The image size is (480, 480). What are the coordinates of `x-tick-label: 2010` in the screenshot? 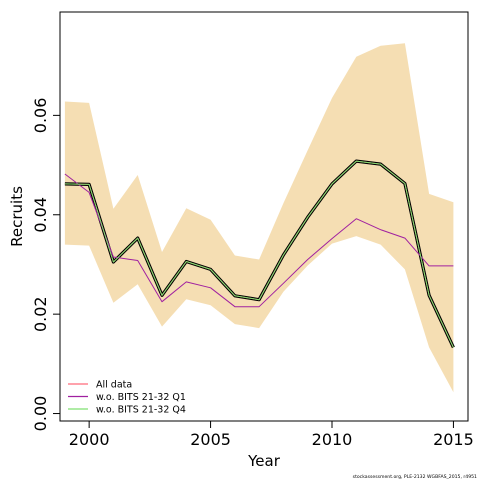 It's located at (332, 439).